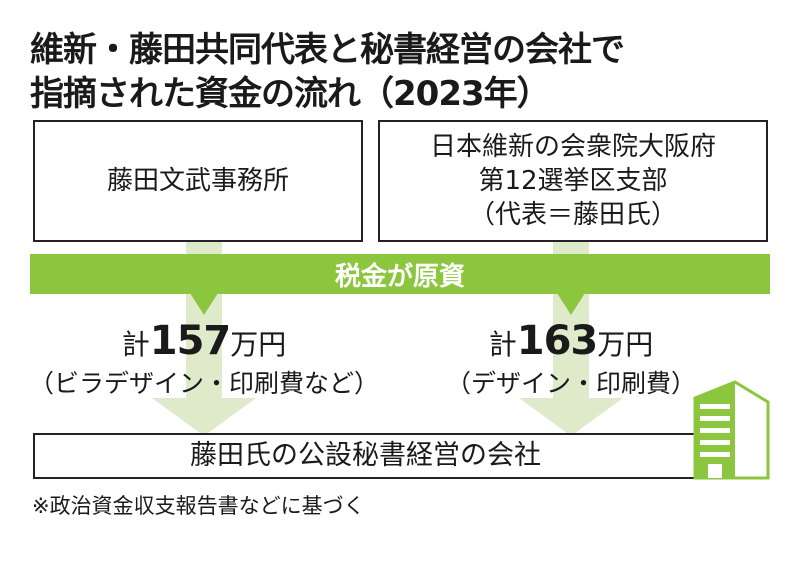  I want to click on source-box-branch: 日本維新の会衆院大阪府 第12選挙区支部 （代表＝藤田氏）, so click(573, 181).